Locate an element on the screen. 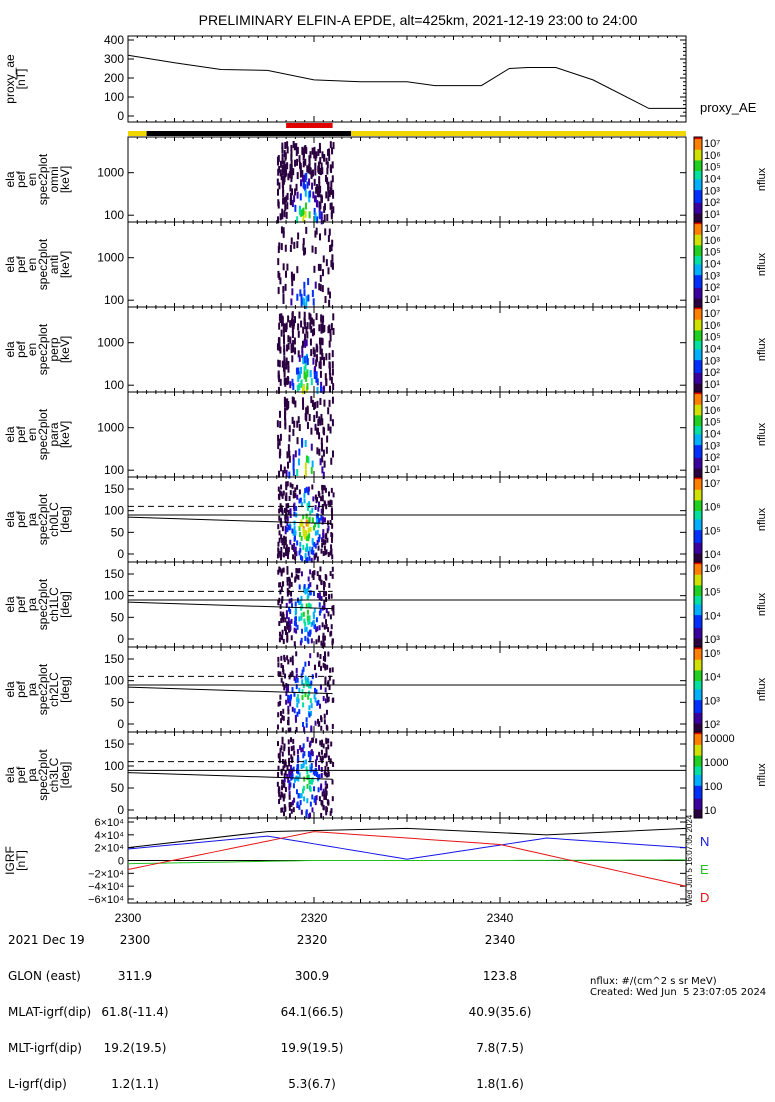  footer-value: 7.8(7.5) is located at coordinates (500, 1048).